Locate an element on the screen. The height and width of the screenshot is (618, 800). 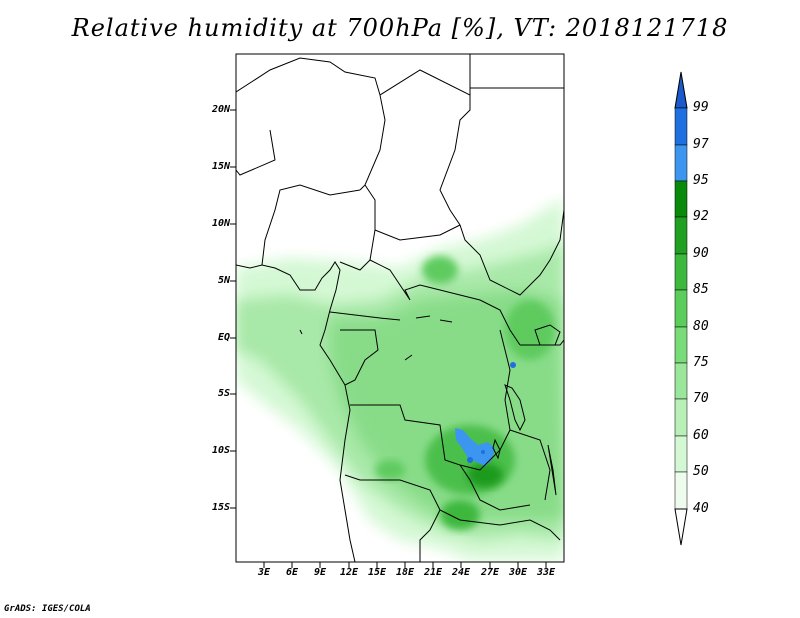
colorbar-bottom-arrow is located at coordinates (681, 527).